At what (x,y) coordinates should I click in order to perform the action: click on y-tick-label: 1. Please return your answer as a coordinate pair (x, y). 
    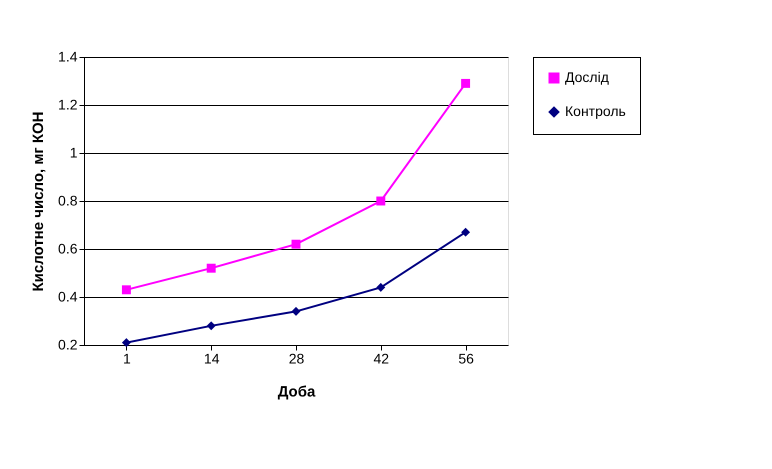
    Looking at the image, I should click on (74, 152).